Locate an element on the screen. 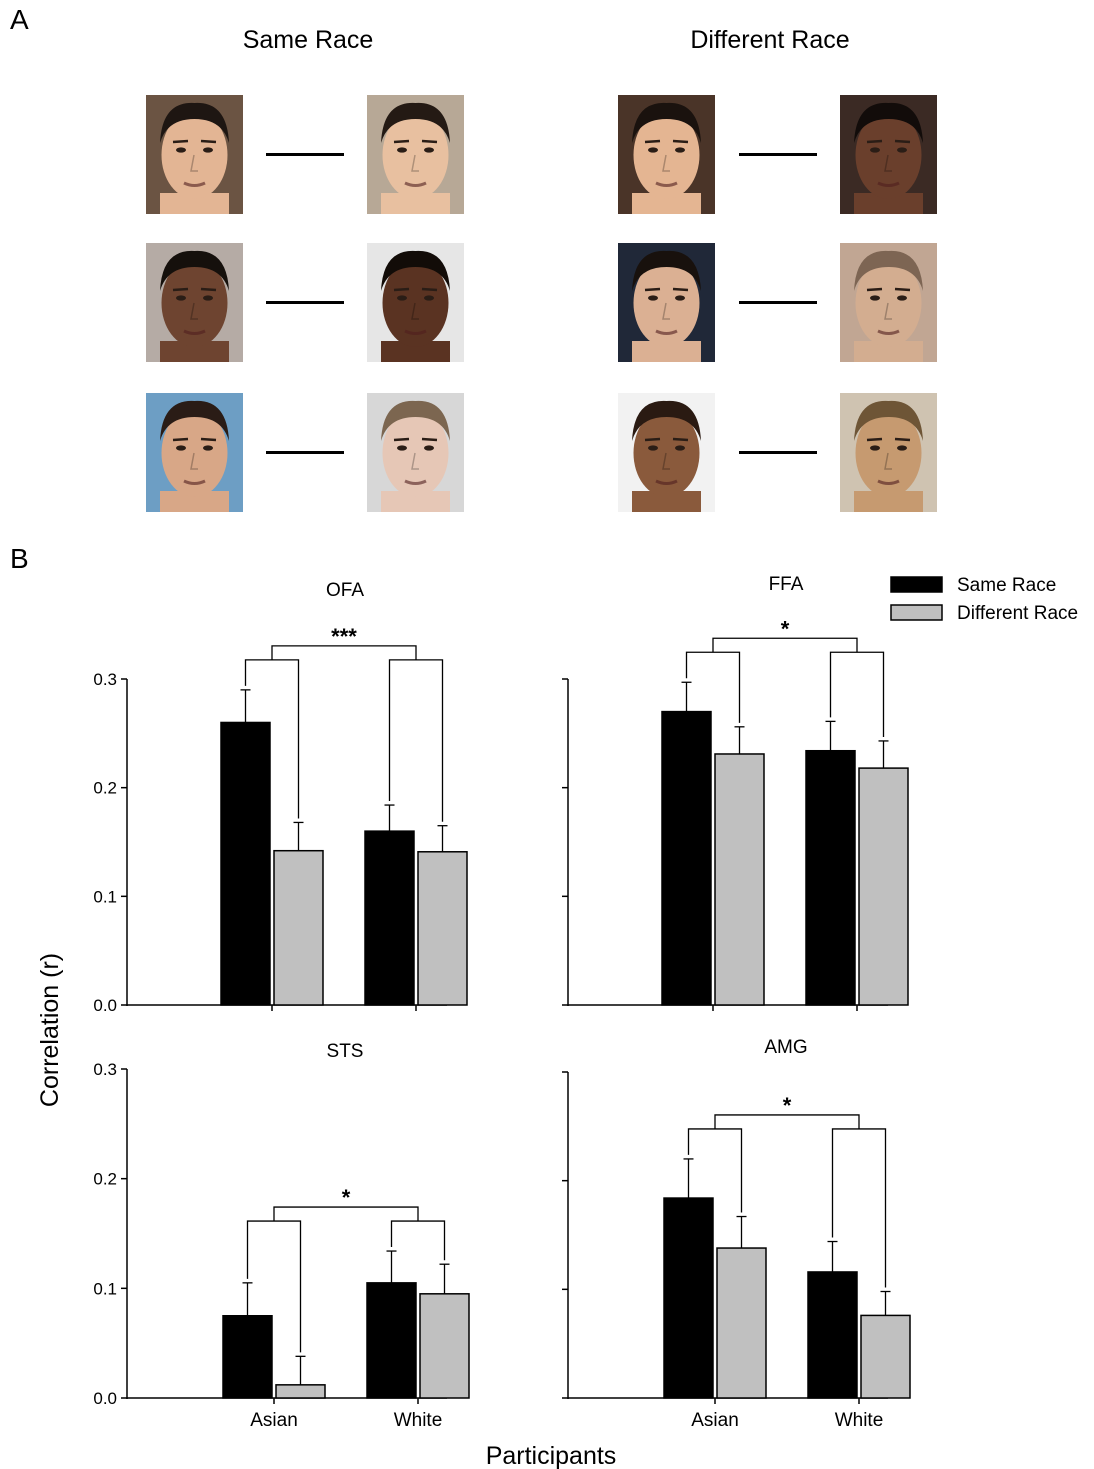  chart-title: OFA is located at coordinates (345, 590).